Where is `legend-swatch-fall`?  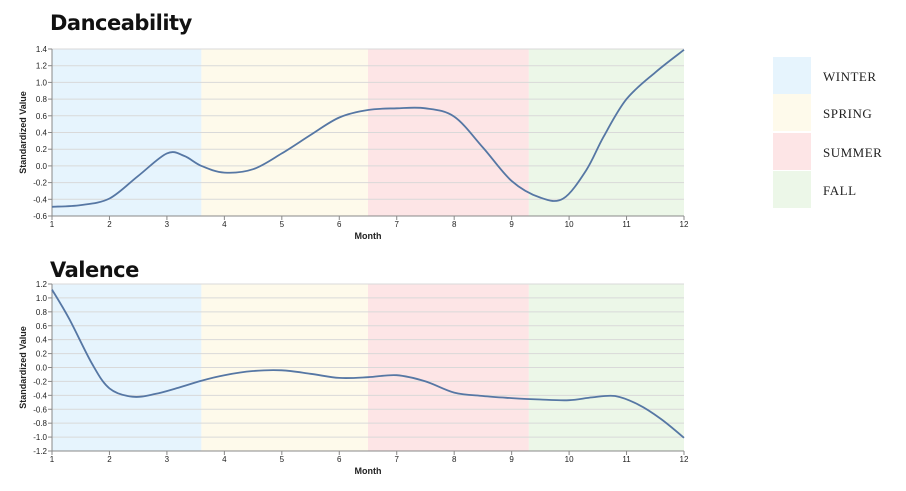
legend-swatch-fall is located at coordinates (792, 189).